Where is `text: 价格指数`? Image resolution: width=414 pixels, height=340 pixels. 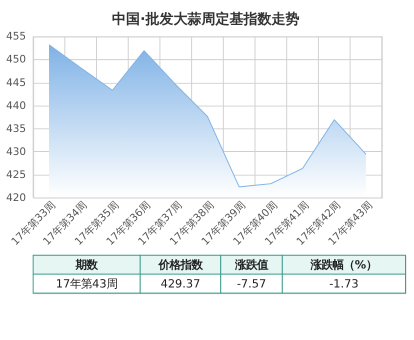 text: 价格指数 is located at coordinates (180, 265).